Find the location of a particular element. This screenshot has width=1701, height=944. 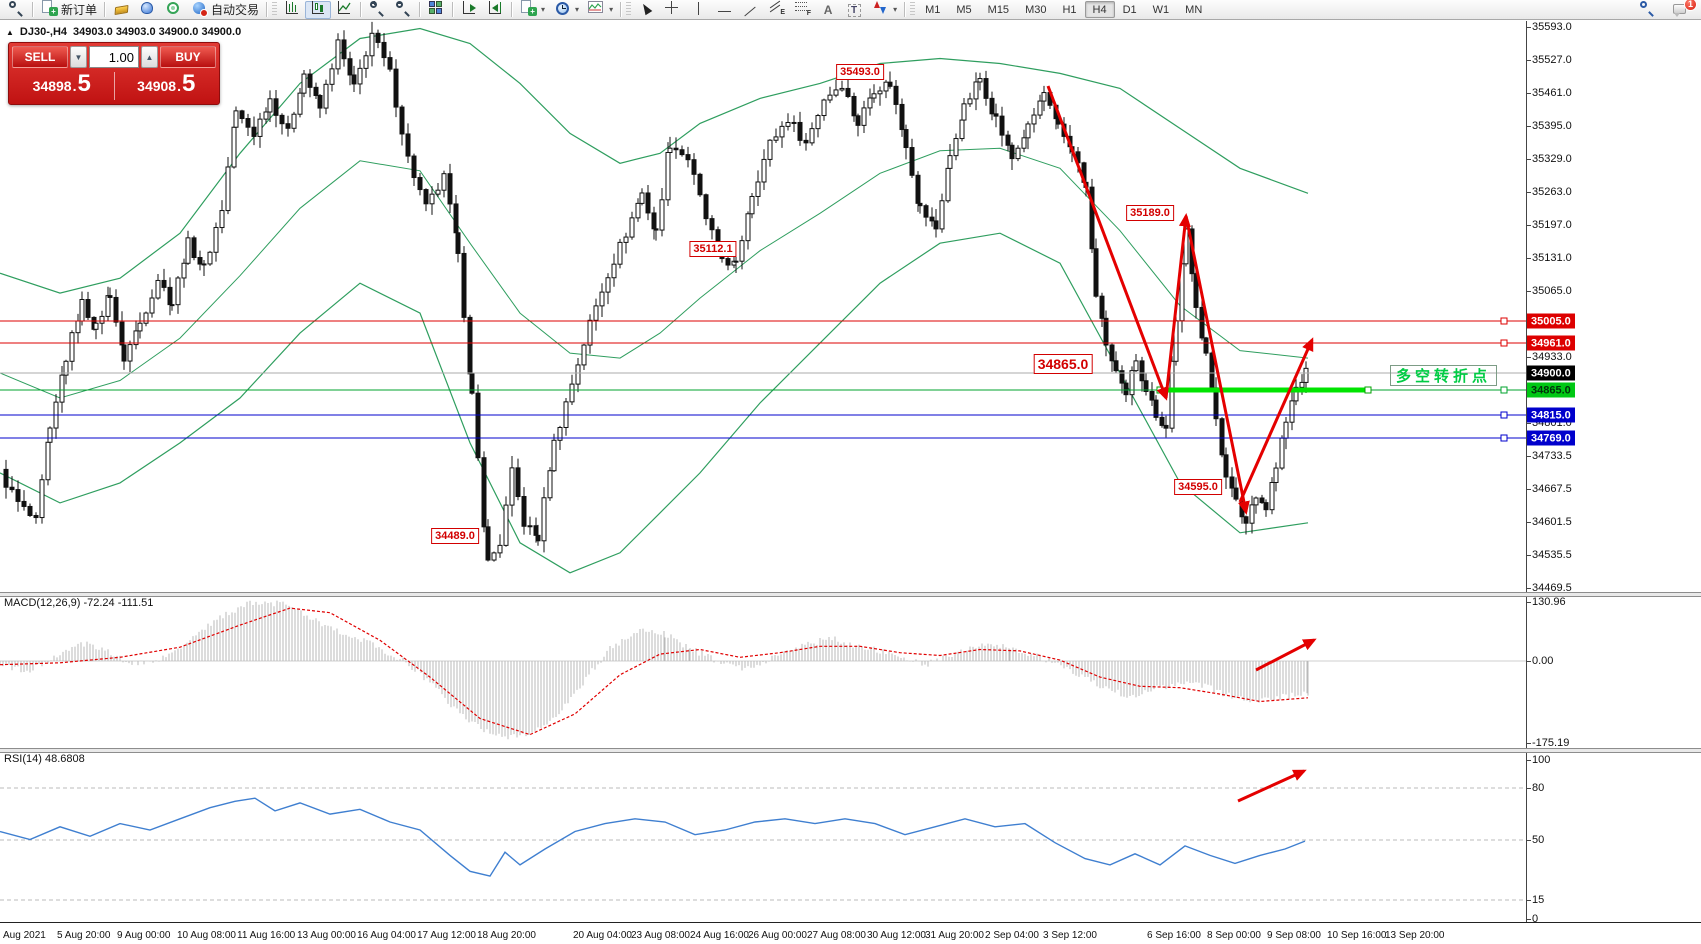

chart-shift-button is located at coordinates (495, 9).